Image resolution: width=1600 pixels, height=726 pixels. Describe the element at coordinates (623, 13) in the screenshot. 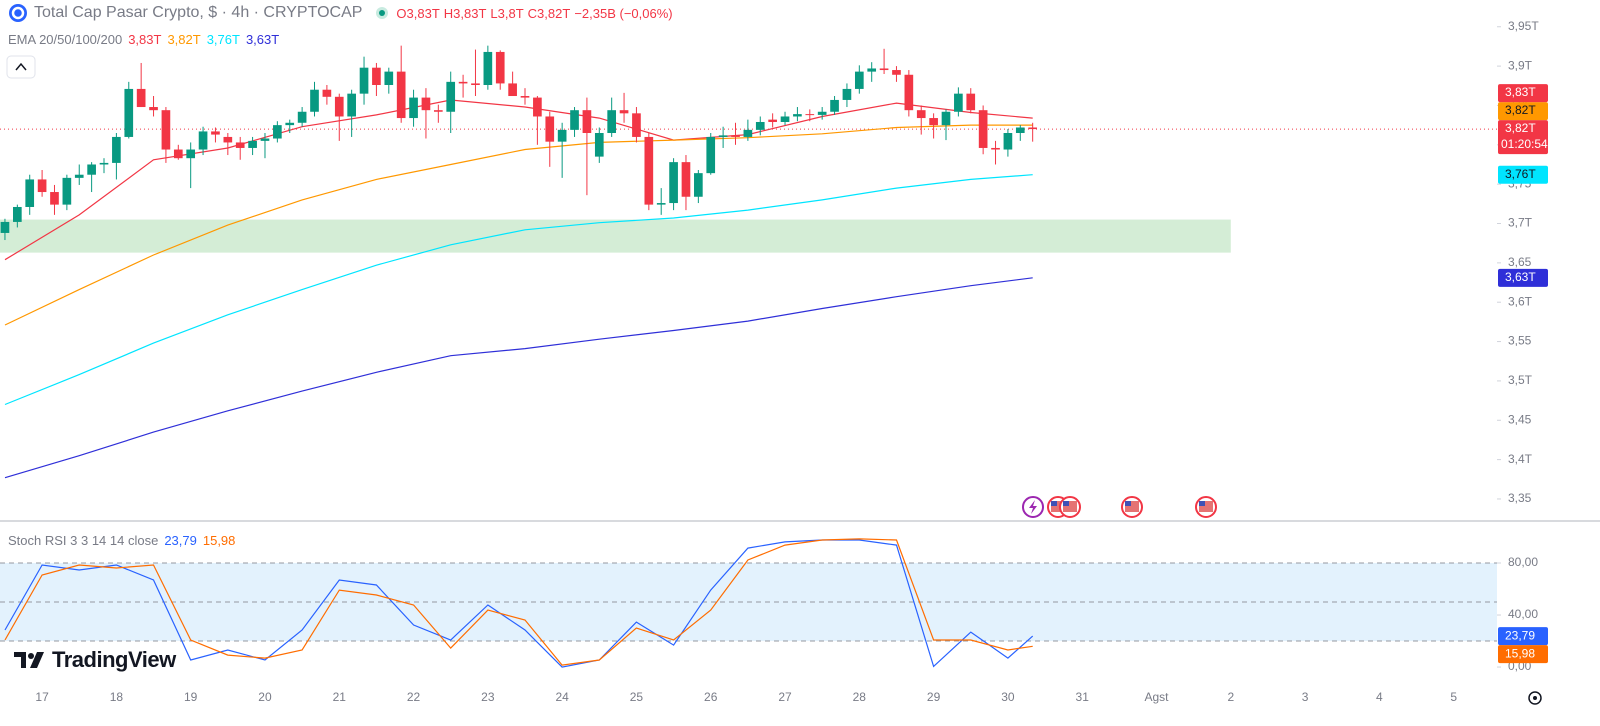

I see `ohlc-change: −2,35B (−0,06%)` at that location.